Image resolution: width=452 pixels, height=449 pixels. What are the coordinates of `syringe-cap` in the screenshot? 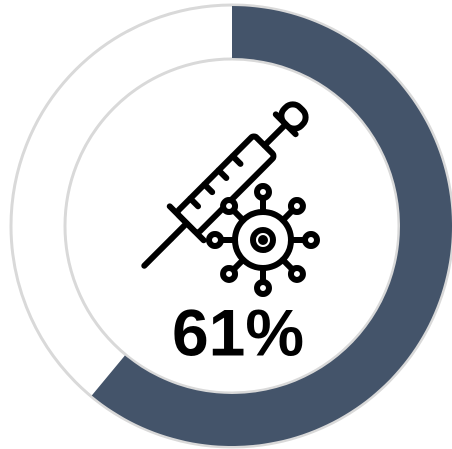 It's located at (293, 116).